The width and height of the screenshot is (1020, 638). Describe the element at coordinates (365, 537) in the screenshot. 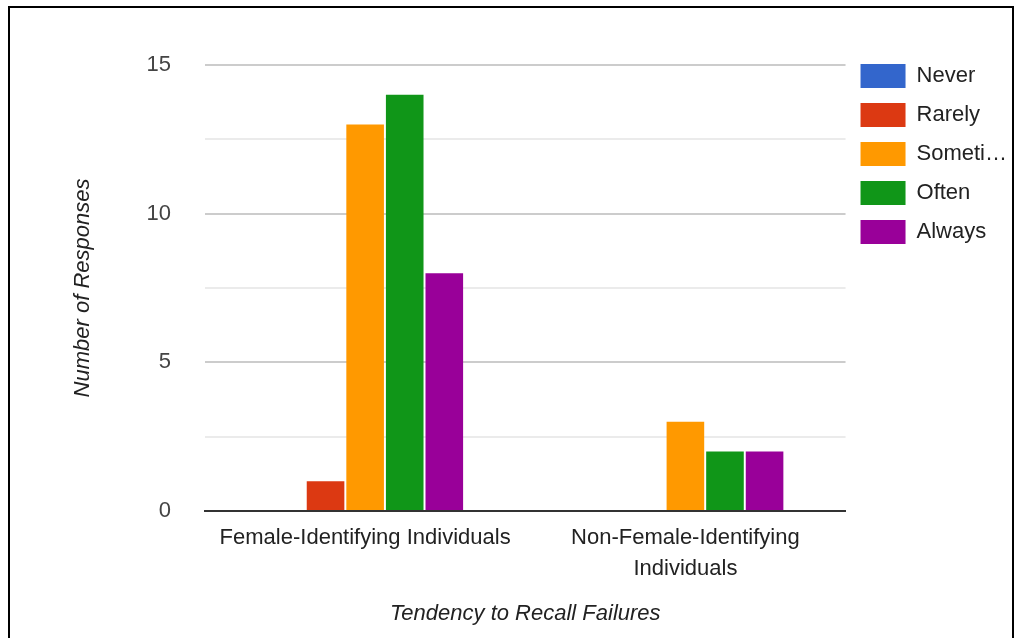

I see `x-tick-label: Female-Identifying Individuals` at that location.